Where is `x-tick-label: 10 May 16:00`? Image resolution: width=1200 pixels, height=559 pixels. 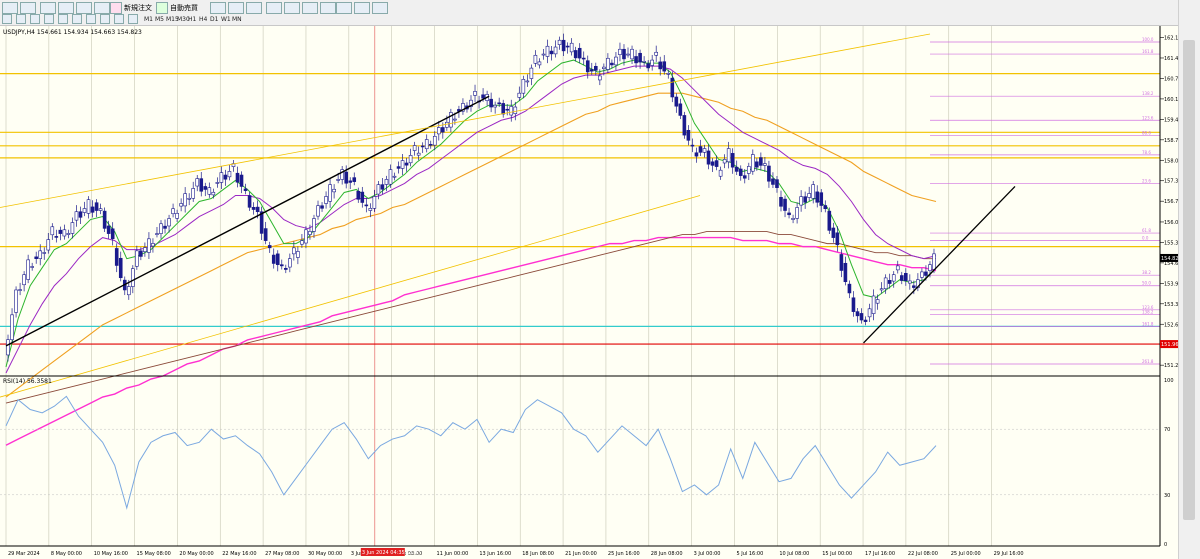
x-tick-label: 10 May 16:00 is located at coordinates (111, 554).